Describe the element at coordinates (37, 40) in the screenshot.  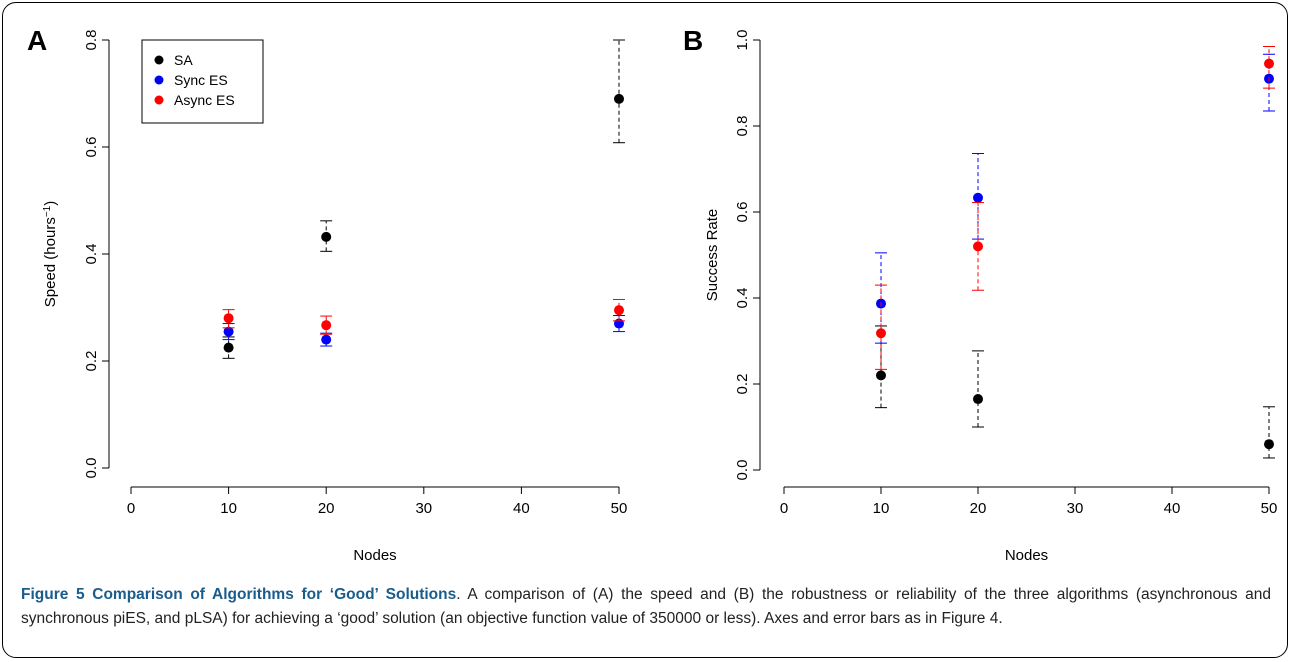
I see `panel-label-a: A` at that location.